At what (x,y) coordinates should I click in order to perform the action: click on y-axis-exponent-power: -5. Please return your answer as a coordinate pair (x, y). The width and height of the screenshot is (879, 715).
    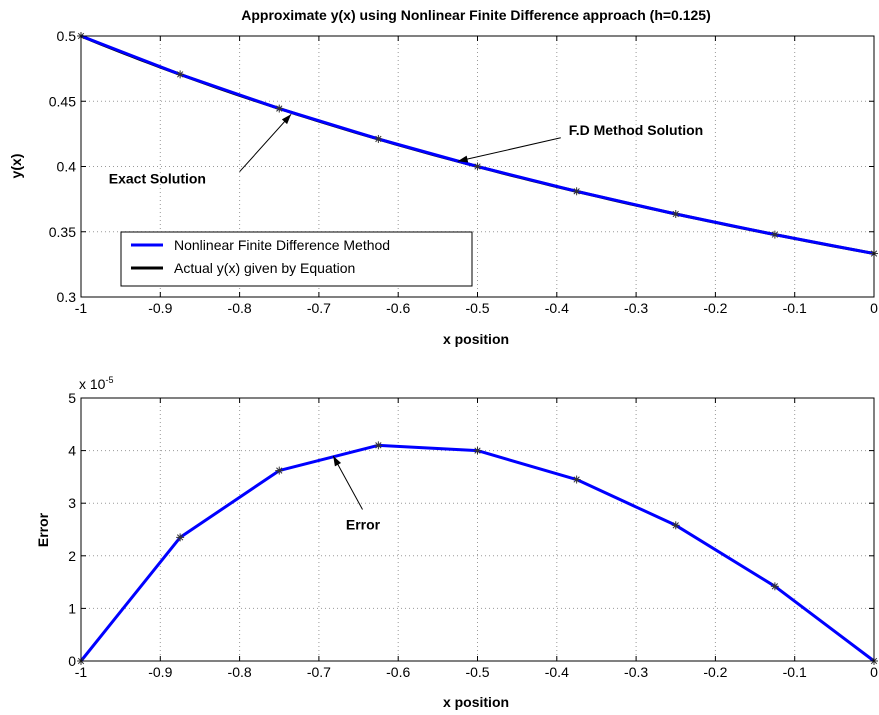
    Looking at the image, I should click on (109, 380).